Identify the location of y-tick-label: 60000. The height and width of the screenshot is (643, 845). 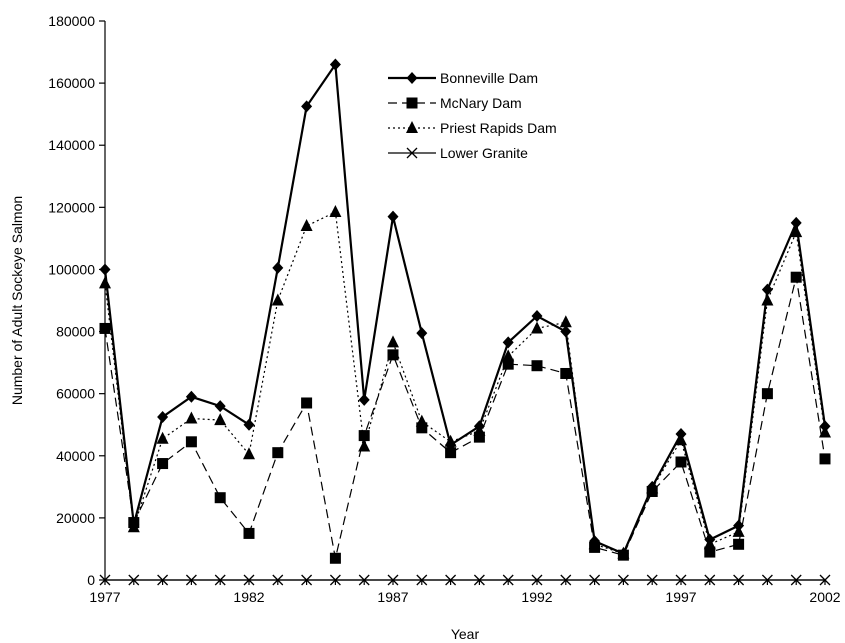
(75, 394).